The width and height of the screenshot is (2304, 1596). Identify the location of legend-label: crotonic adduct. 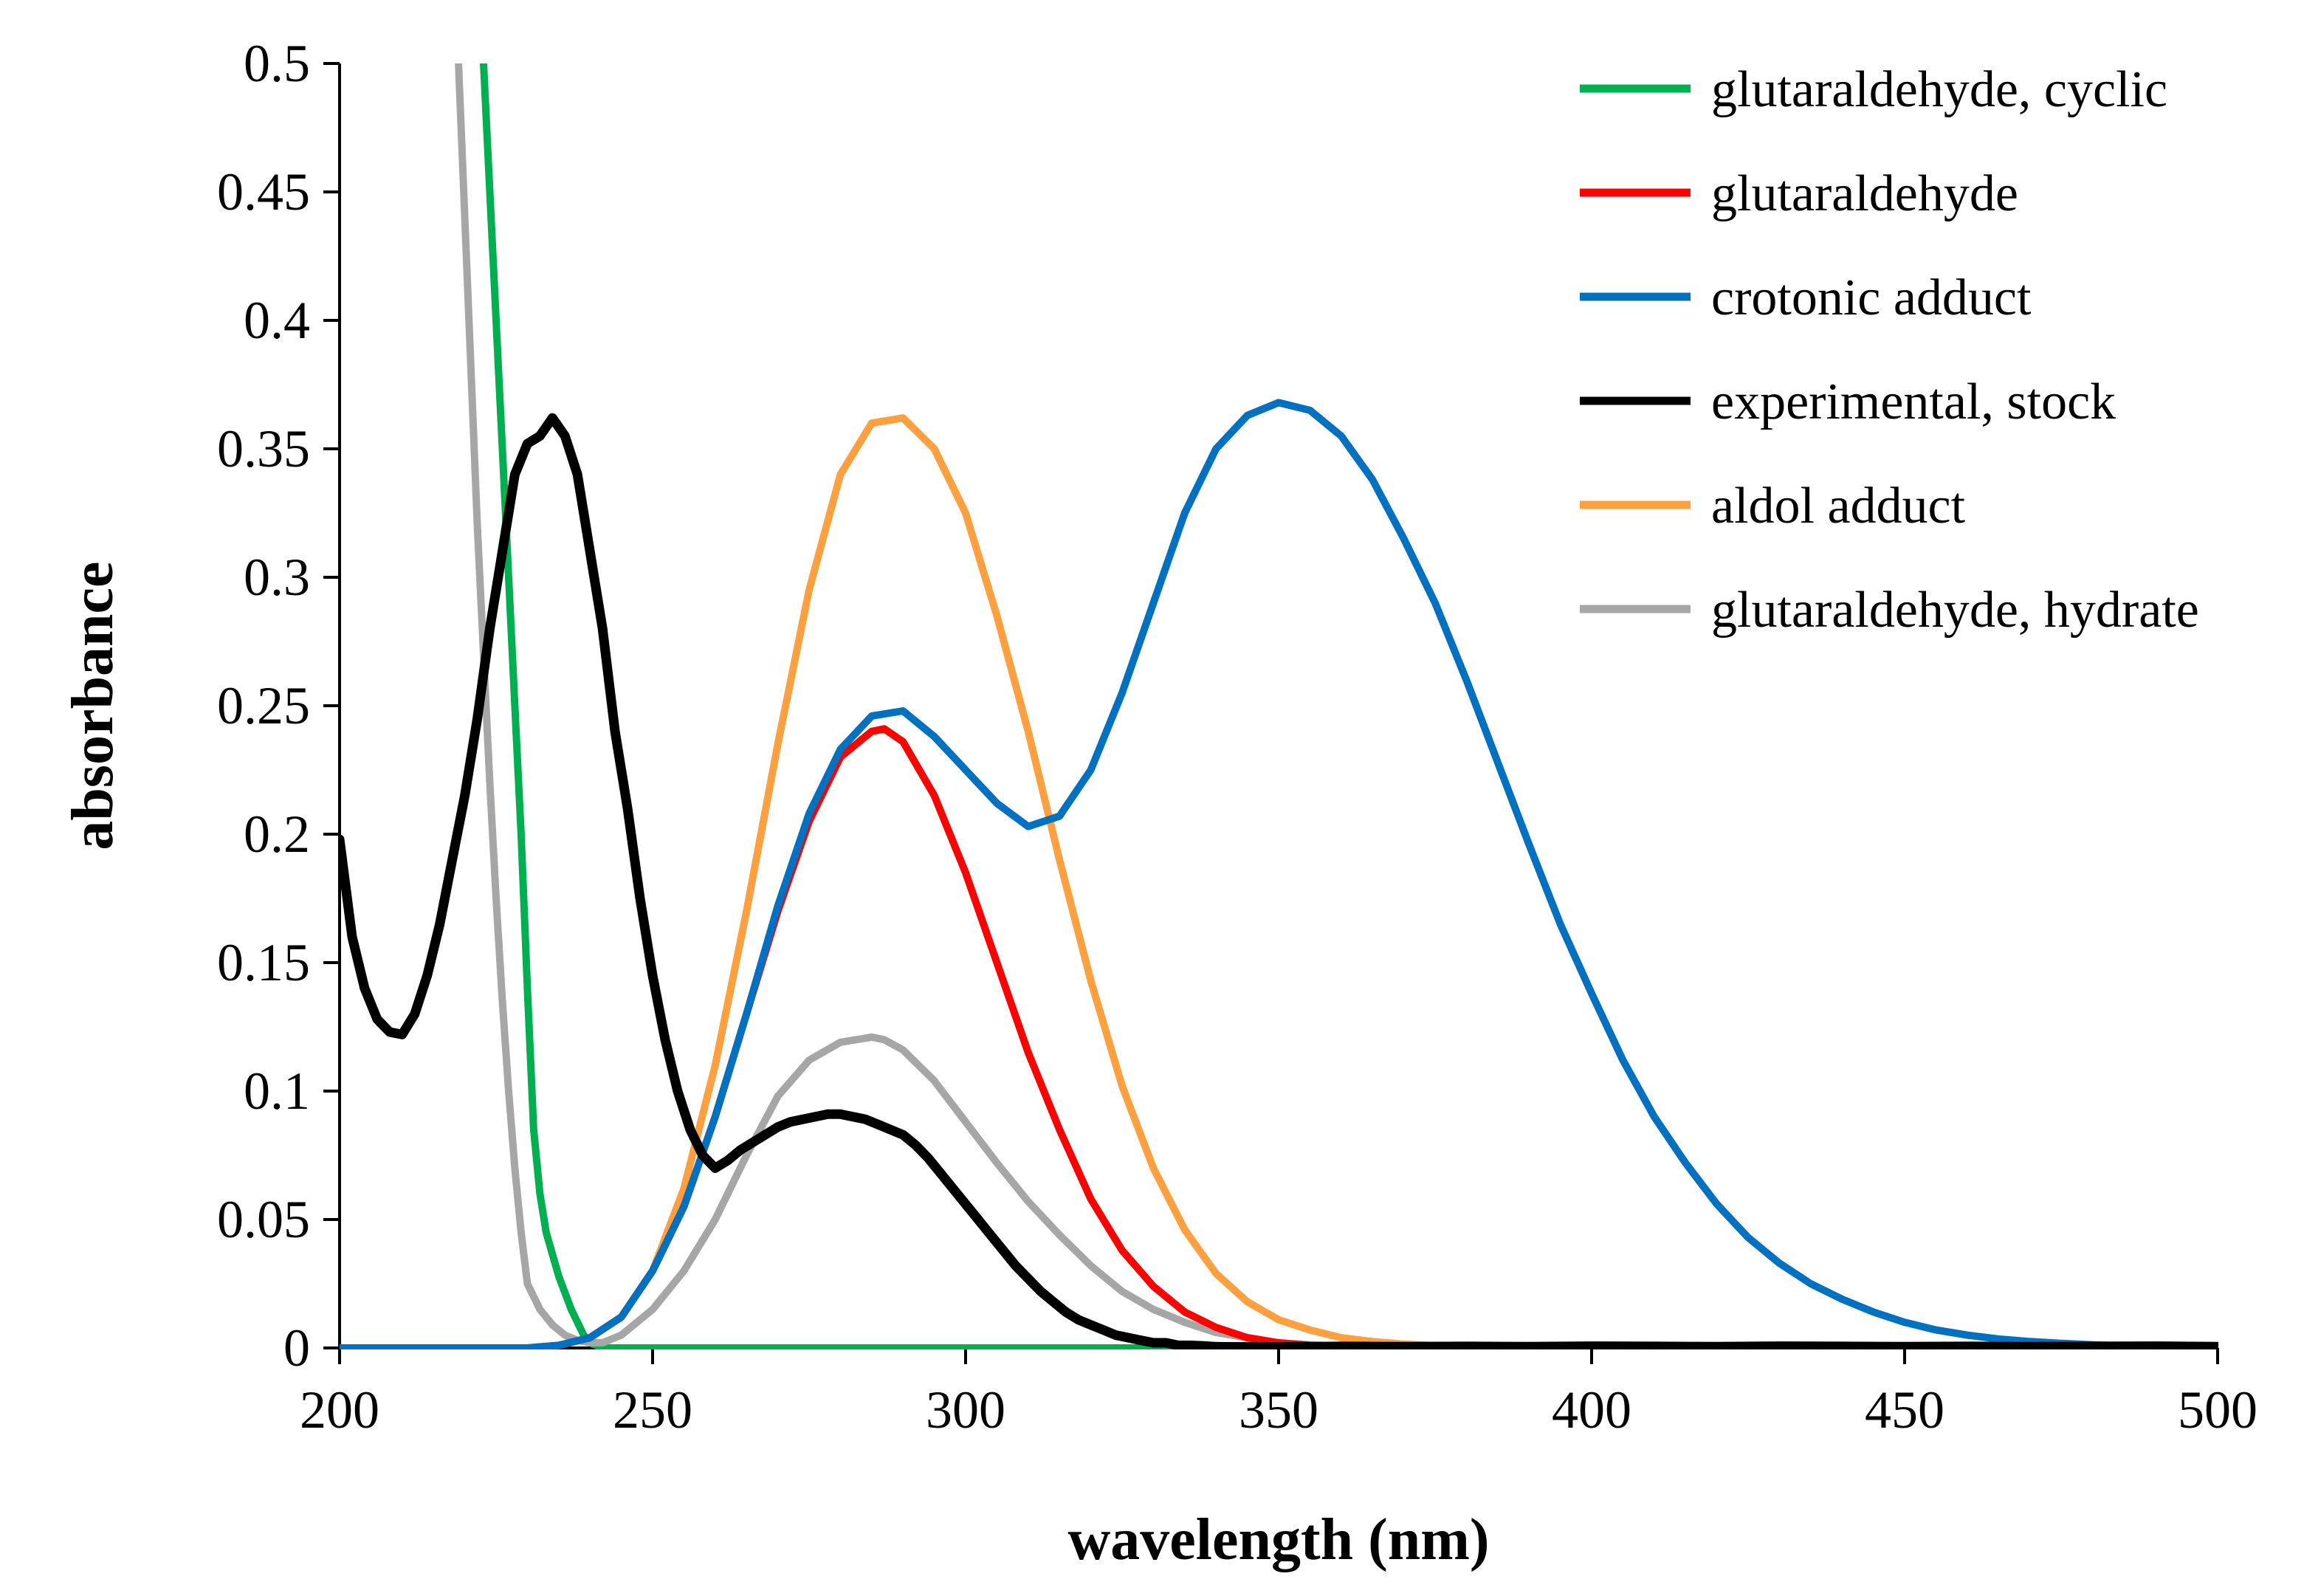
(1871, 297).